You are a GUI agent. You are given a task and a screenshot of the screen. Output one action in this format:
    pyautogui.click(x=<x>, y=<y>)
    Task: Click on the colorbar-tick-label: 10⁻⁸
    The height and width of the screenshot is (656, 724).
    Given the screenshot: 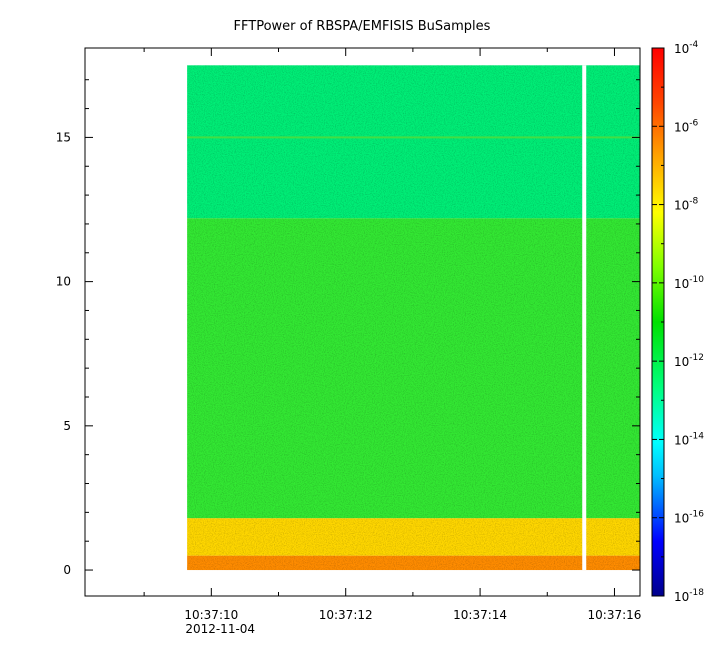 What is the action you would take?
    pyautogui.click(x=686, y=205)
    